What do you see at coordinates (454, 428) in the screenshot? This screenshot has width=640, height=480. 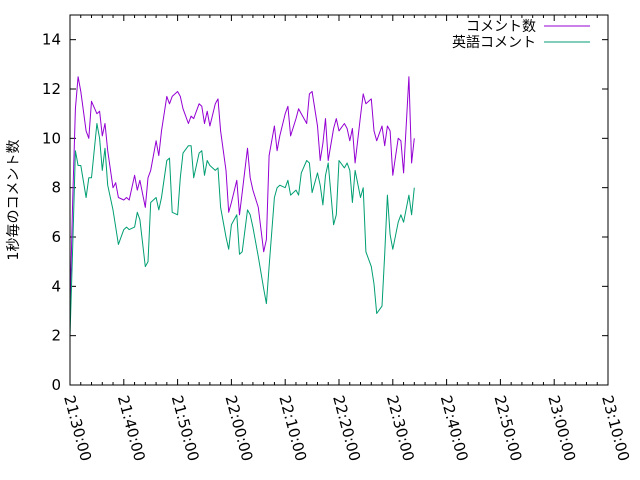 I see `x-tick-label: 22:40:00` at bounding box center [454, 428].